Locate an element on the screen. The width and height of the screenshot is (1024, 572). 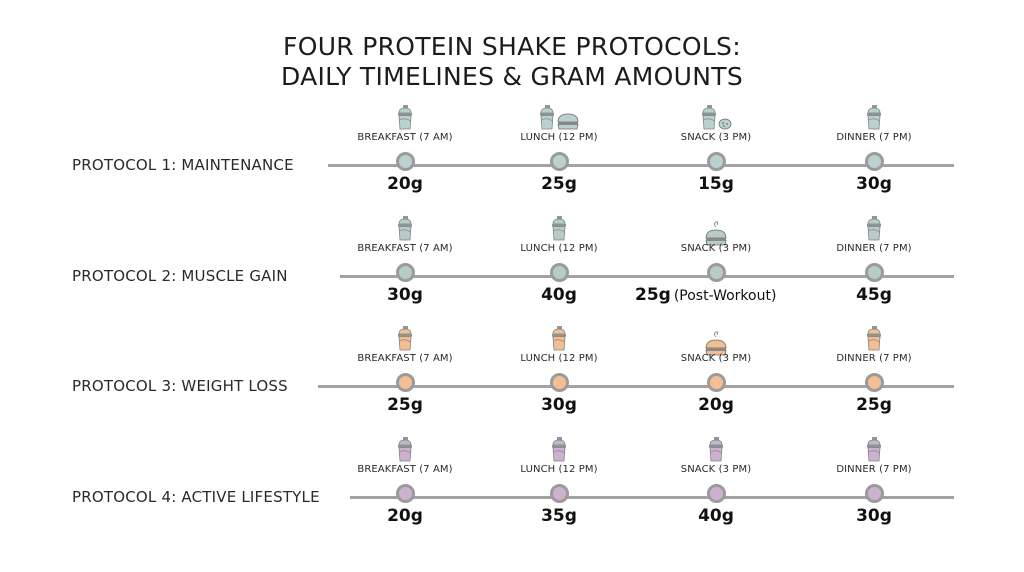
timeline-meal: LUNCH (12 PM) 35g is located at coordinates (559, 486).